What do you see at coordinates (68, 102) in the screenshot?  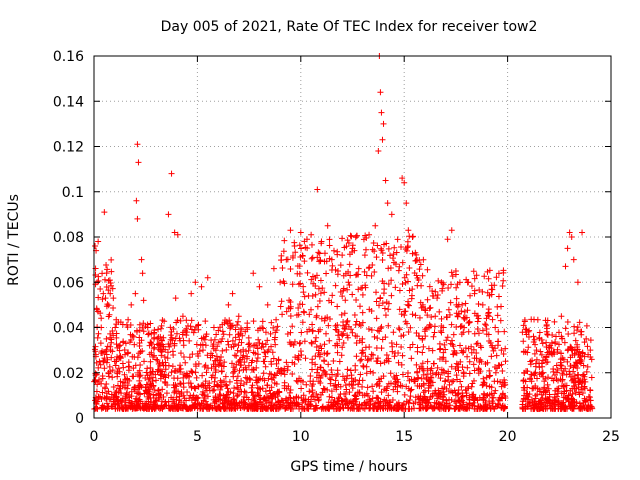 I see `y-tick-label: 0.14` at bounding box center [68, 102].